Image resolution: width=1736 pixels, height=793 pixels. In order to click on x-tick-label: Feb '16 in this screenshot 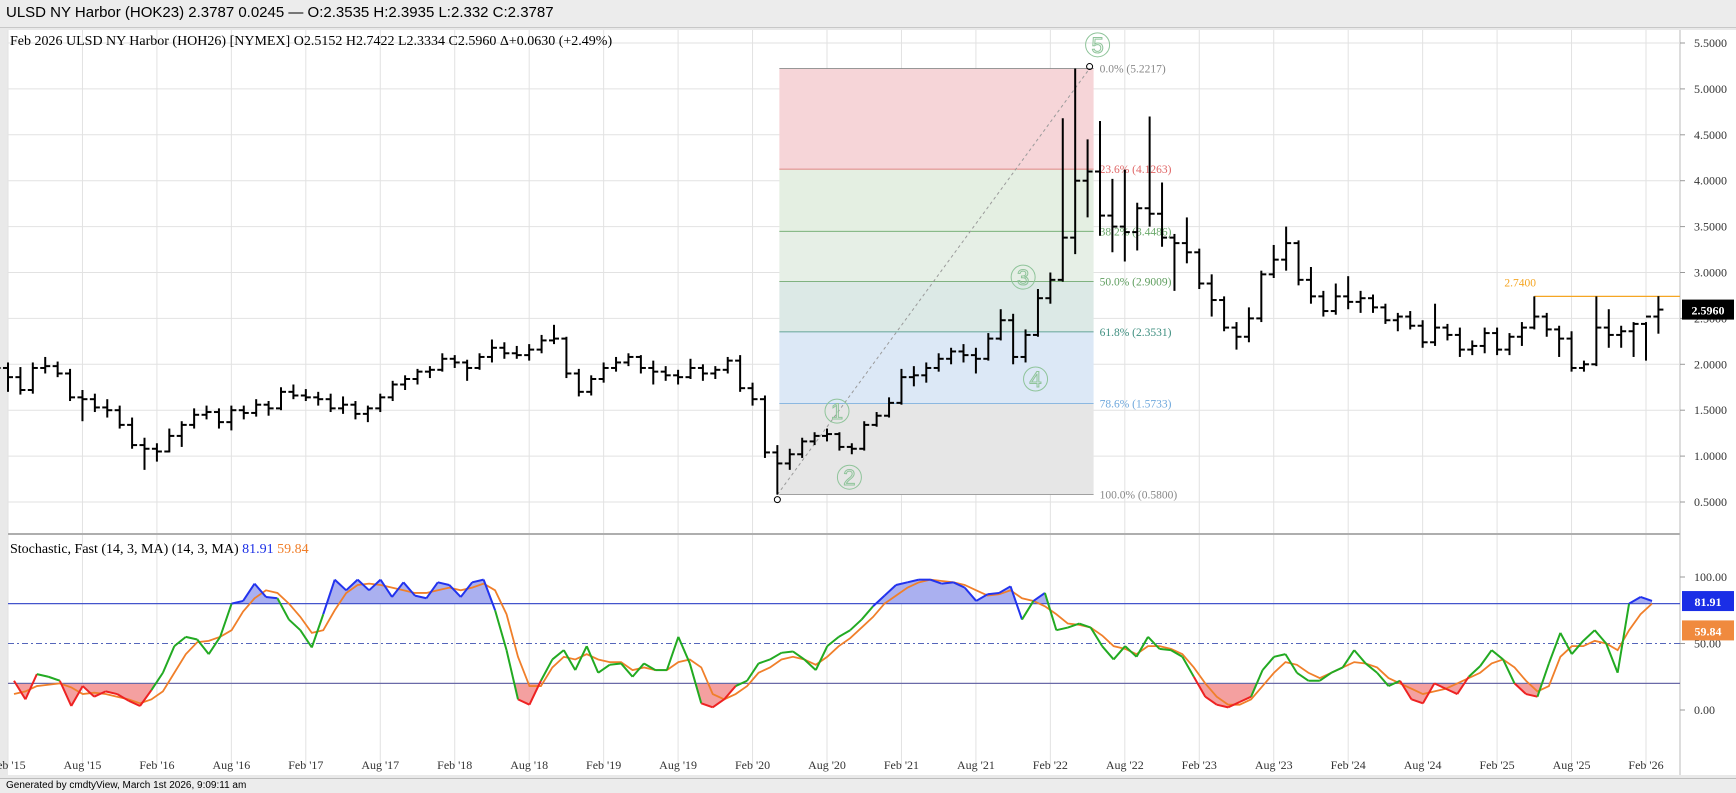, I will do `click(156, 765)`.